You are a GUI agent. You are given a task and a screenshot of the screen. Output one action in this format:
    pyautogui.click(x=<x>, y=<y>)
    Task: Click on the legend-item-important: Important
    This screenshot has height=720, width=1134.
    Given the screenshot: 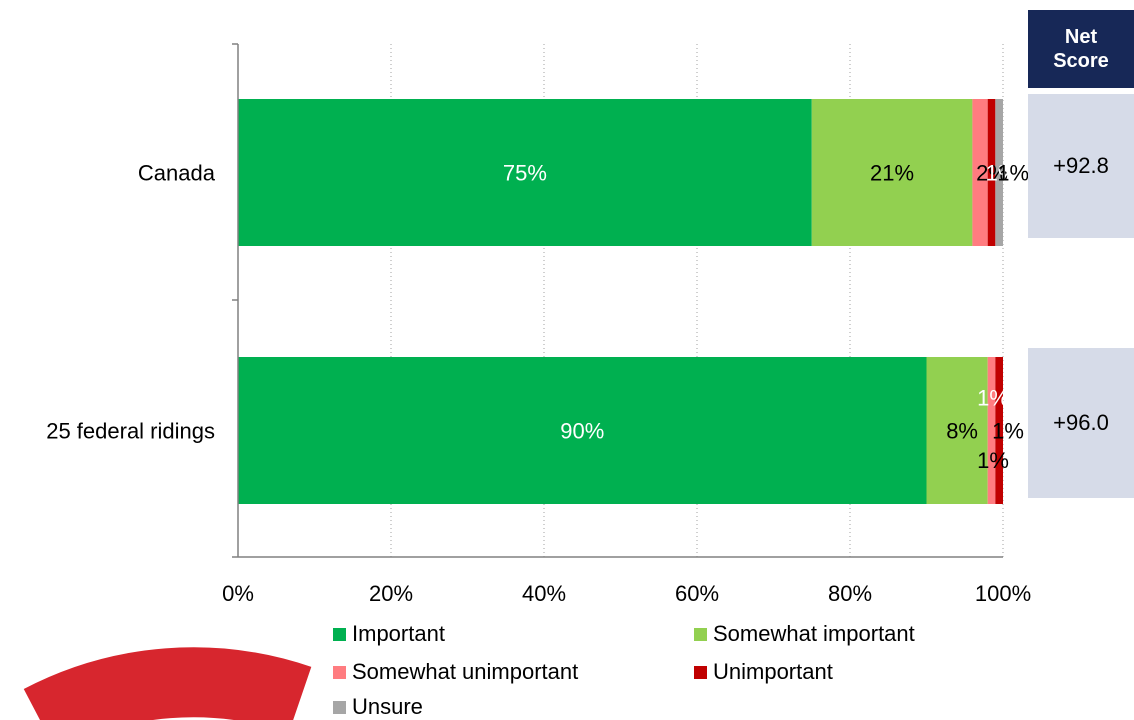 What is the action you would take?
    pyautogui.click(x=389, y=634)
    